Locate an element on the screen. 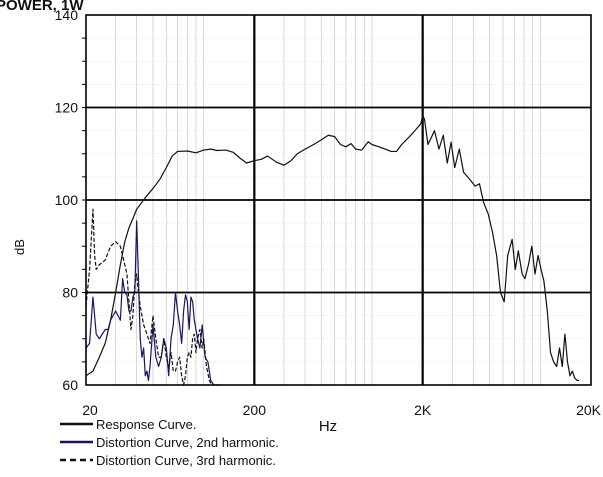  y-tick-label: 120 is located at coordinates (67, 108).